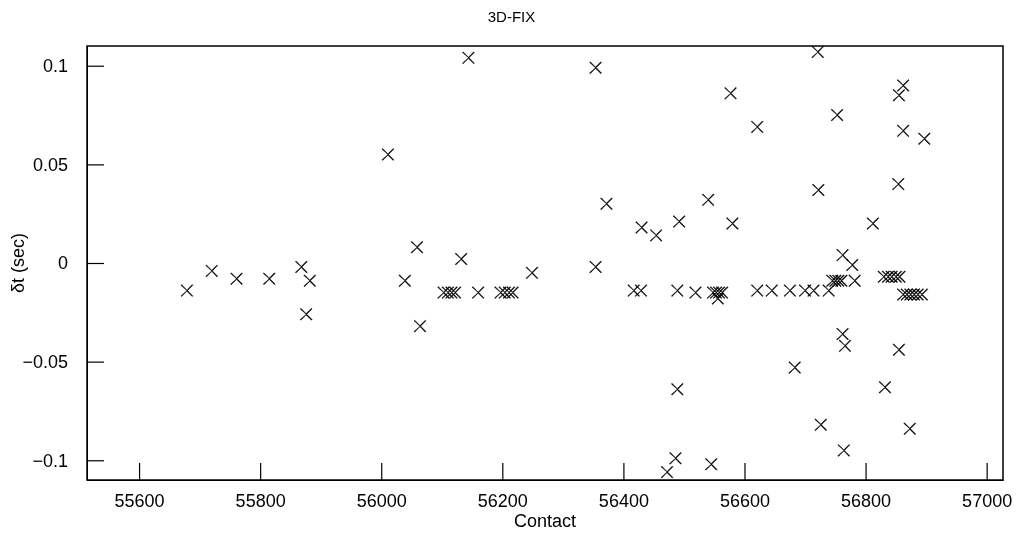 The image size is (1023, 537). I want to click on y-axis-title: δt (sec), so click(18, 263).